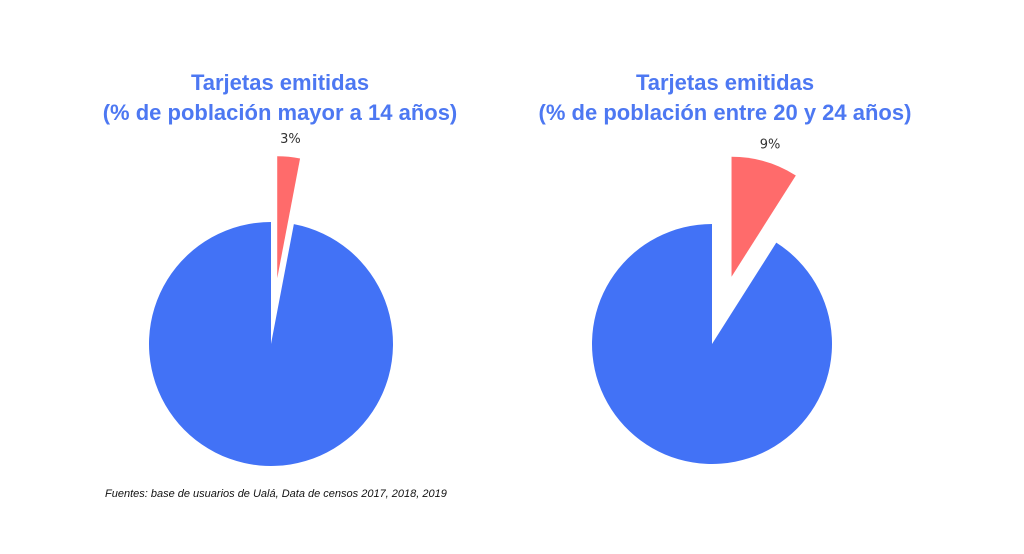 The width and height of the screenshot is (1024, 554). What do you see at coordinates (725, 112) in the screenshot?
I see `chart-title-right-line-2: (% de población entre 20 y 24 años)` at bounding box center [725, 112].